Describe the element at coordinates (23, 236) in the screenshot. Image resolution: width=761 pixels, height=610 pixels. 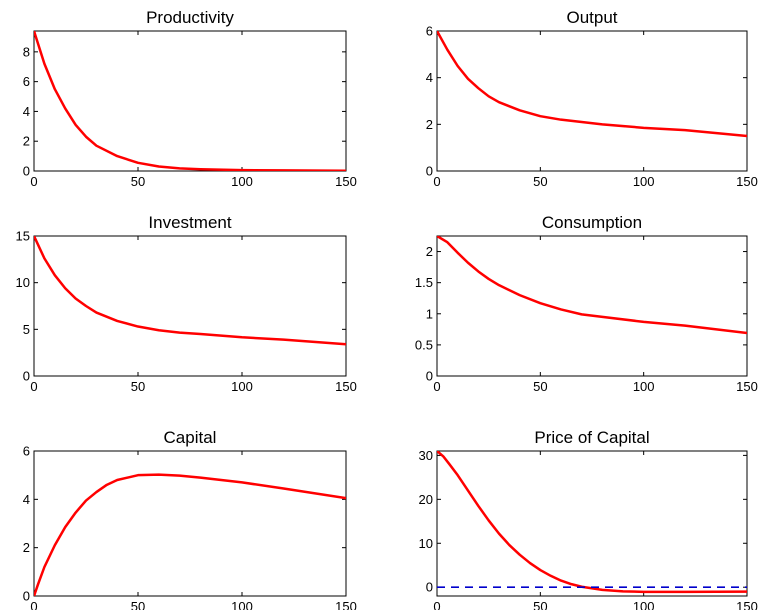
I see `y-tick-label: 15` at that location.